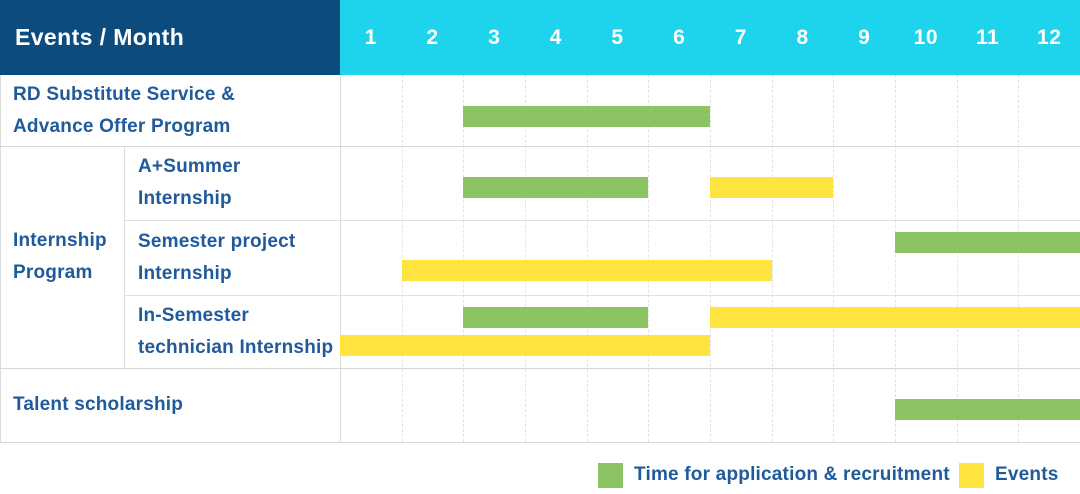  Describe the element at coordinates (432, 37) in the screenshot. I see `month-label-2: 2` at that location.